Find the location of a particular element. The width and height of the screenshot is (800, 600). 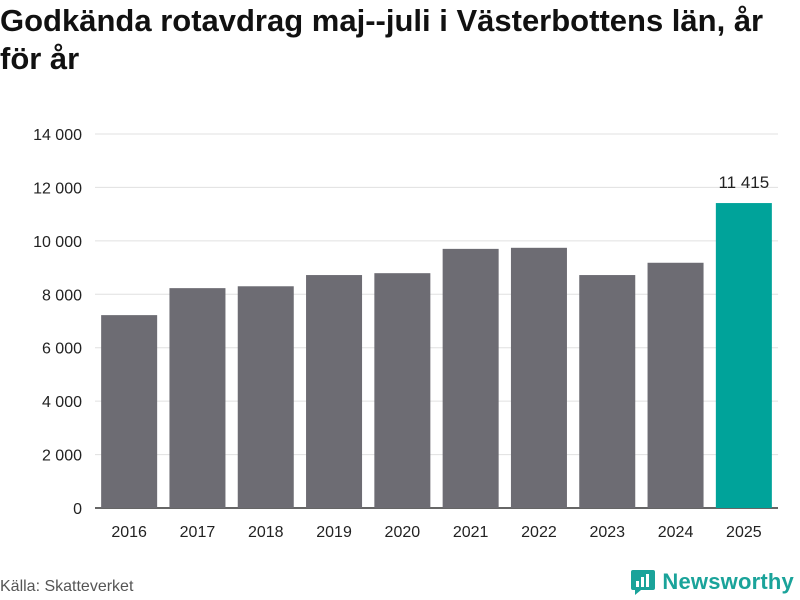

x-tick-label: 2016 is located at coordinates (129, 532).